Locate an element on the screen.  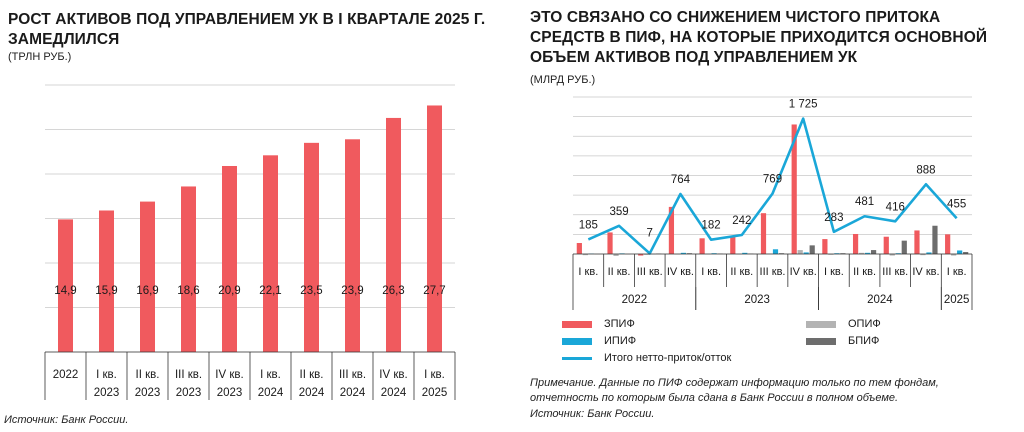
legend-zpif: ЗПИФ is located at coordinates (598, 324).